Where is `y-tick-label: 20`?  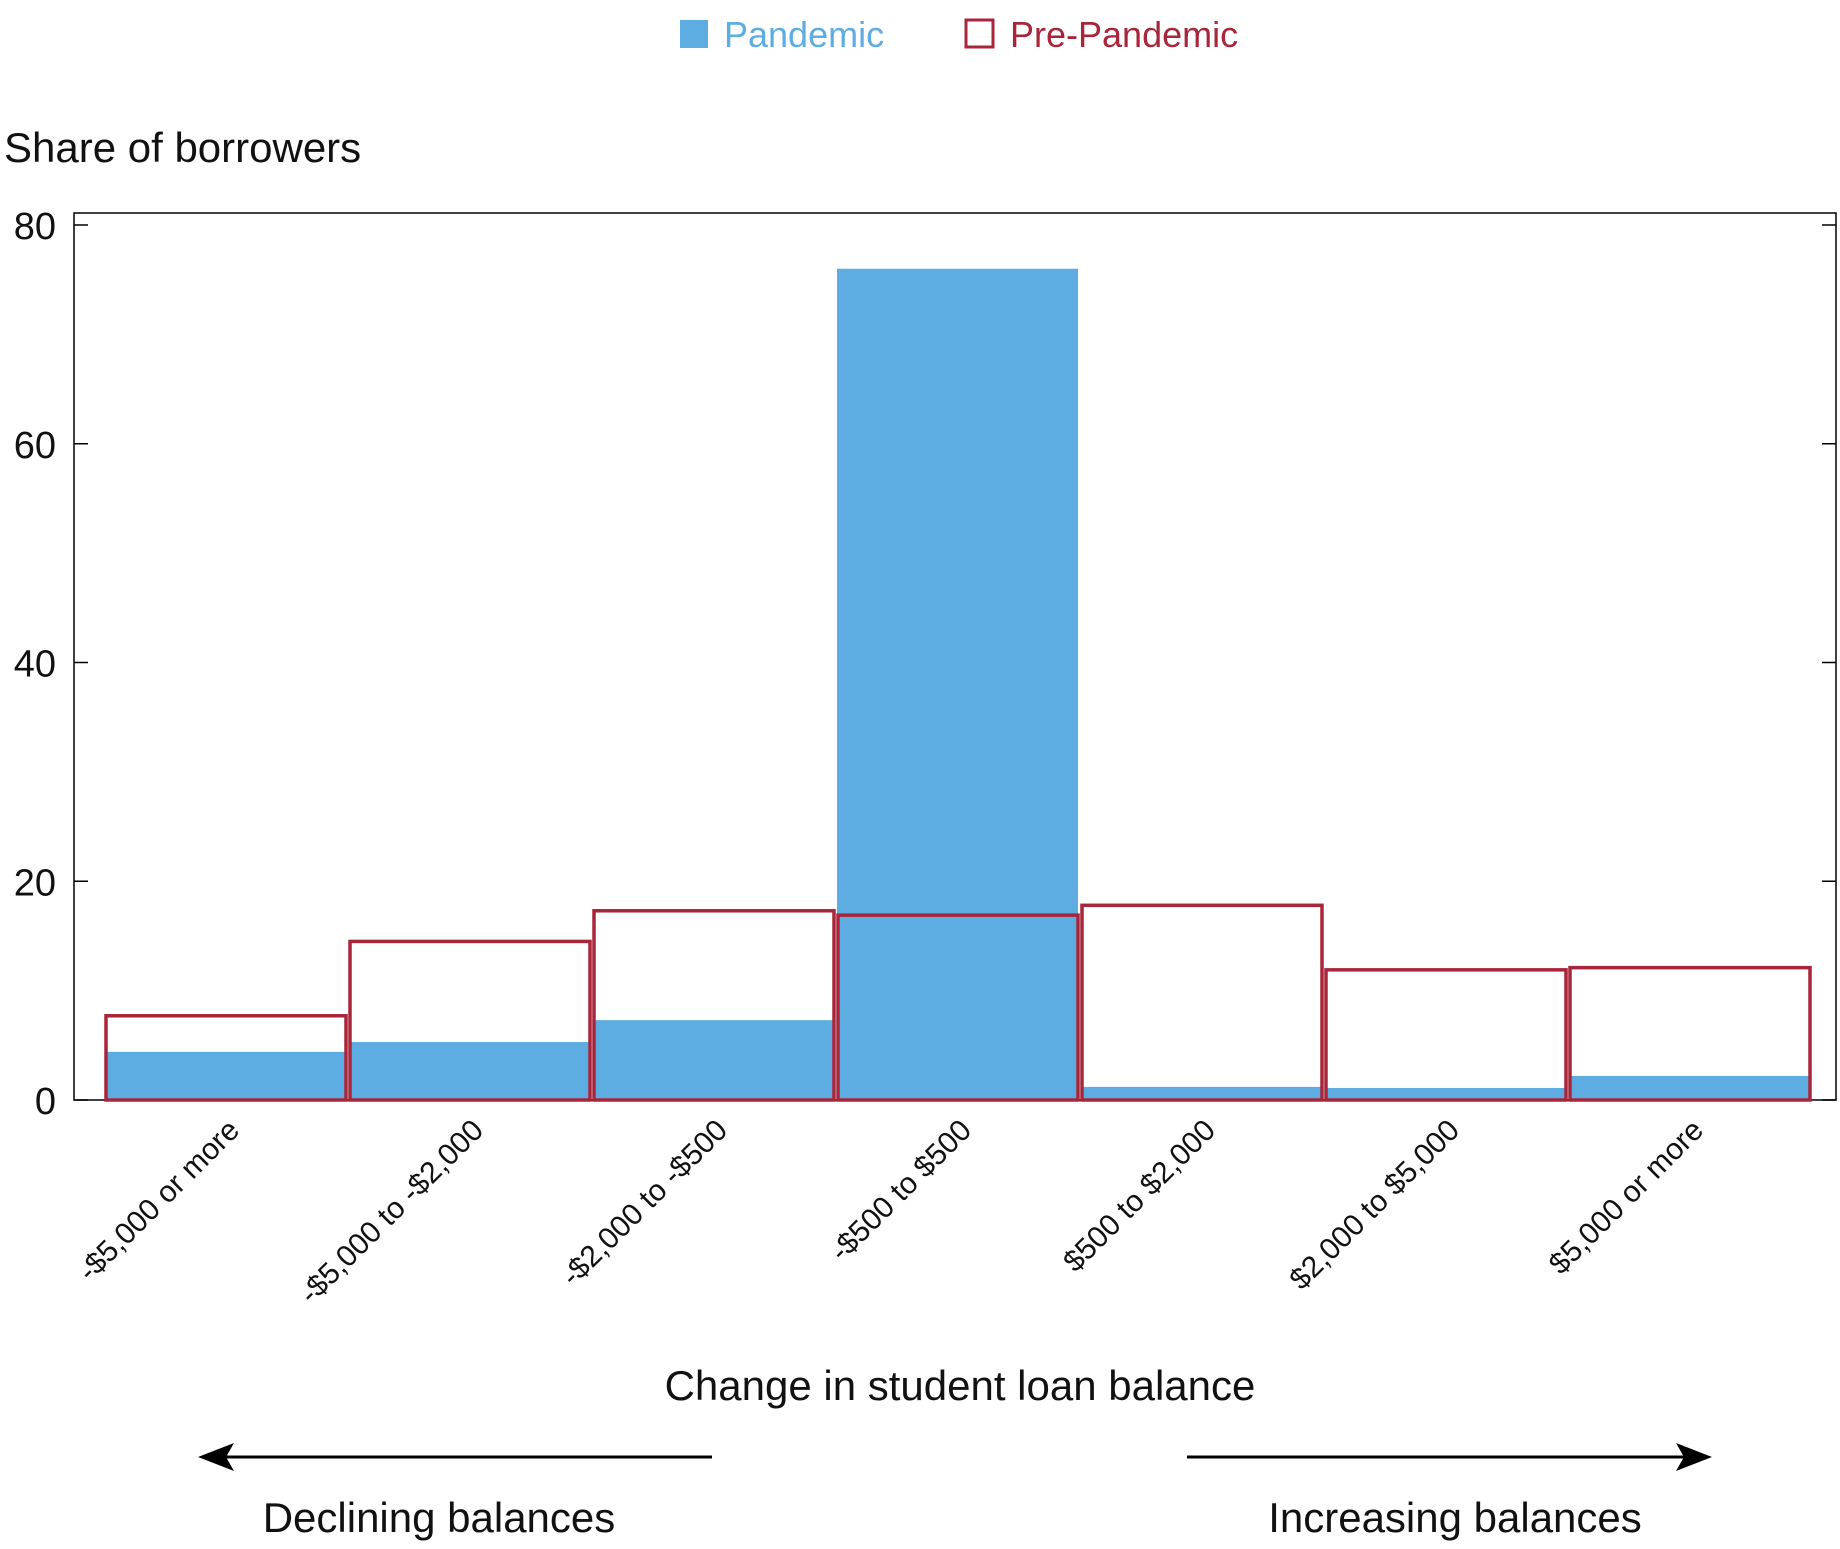
y-tick-label: 20 is located at coordinates (35, 883).